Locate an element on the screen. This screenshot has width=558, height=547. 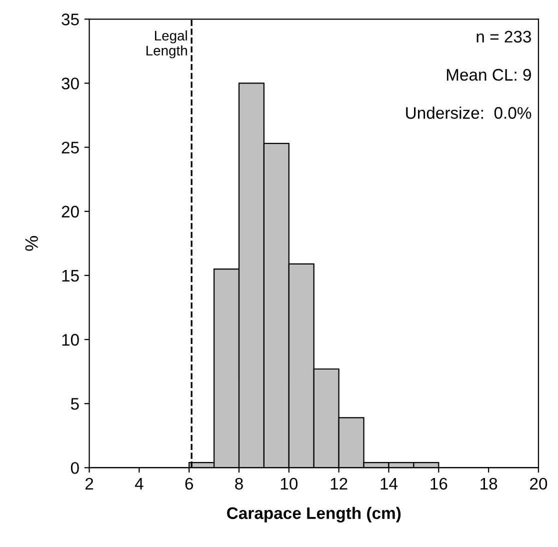
y-axis-title: % is located at coordinates (31, 243).